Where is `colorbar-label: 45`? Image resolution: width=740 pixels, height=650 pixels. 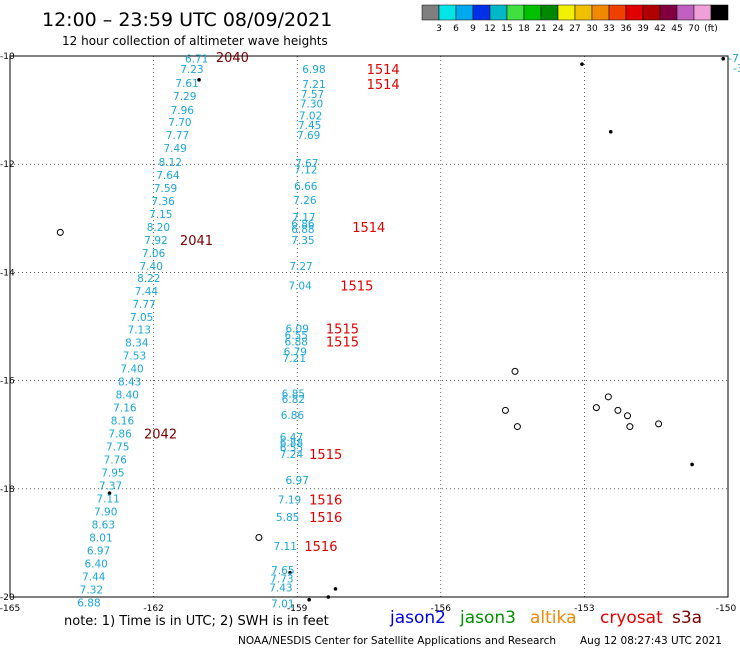 colorbar-label: 45 is located at coordinates (676, 29).